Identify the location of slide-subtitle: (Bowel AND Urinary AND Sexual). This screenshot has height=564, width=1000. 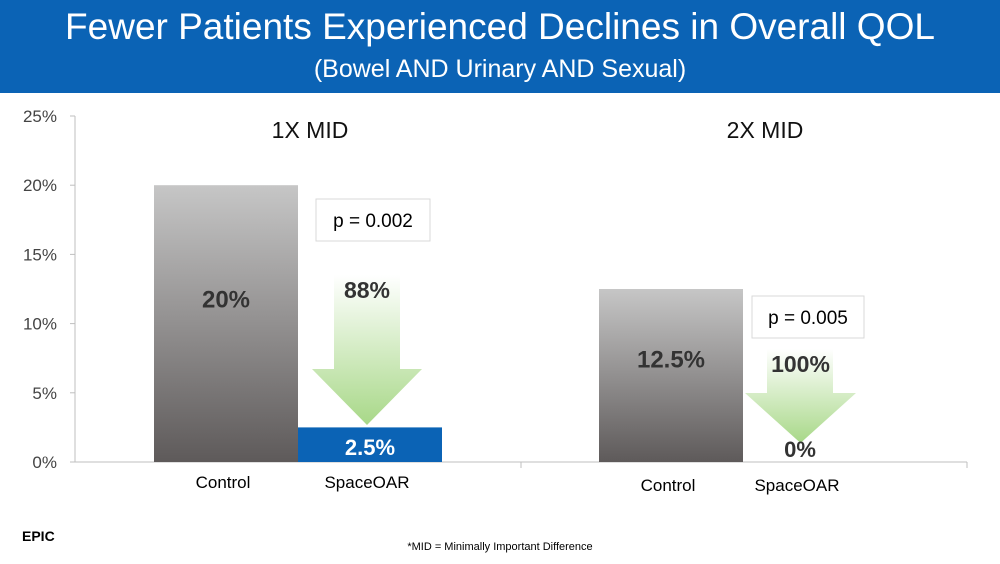
(500, 69).